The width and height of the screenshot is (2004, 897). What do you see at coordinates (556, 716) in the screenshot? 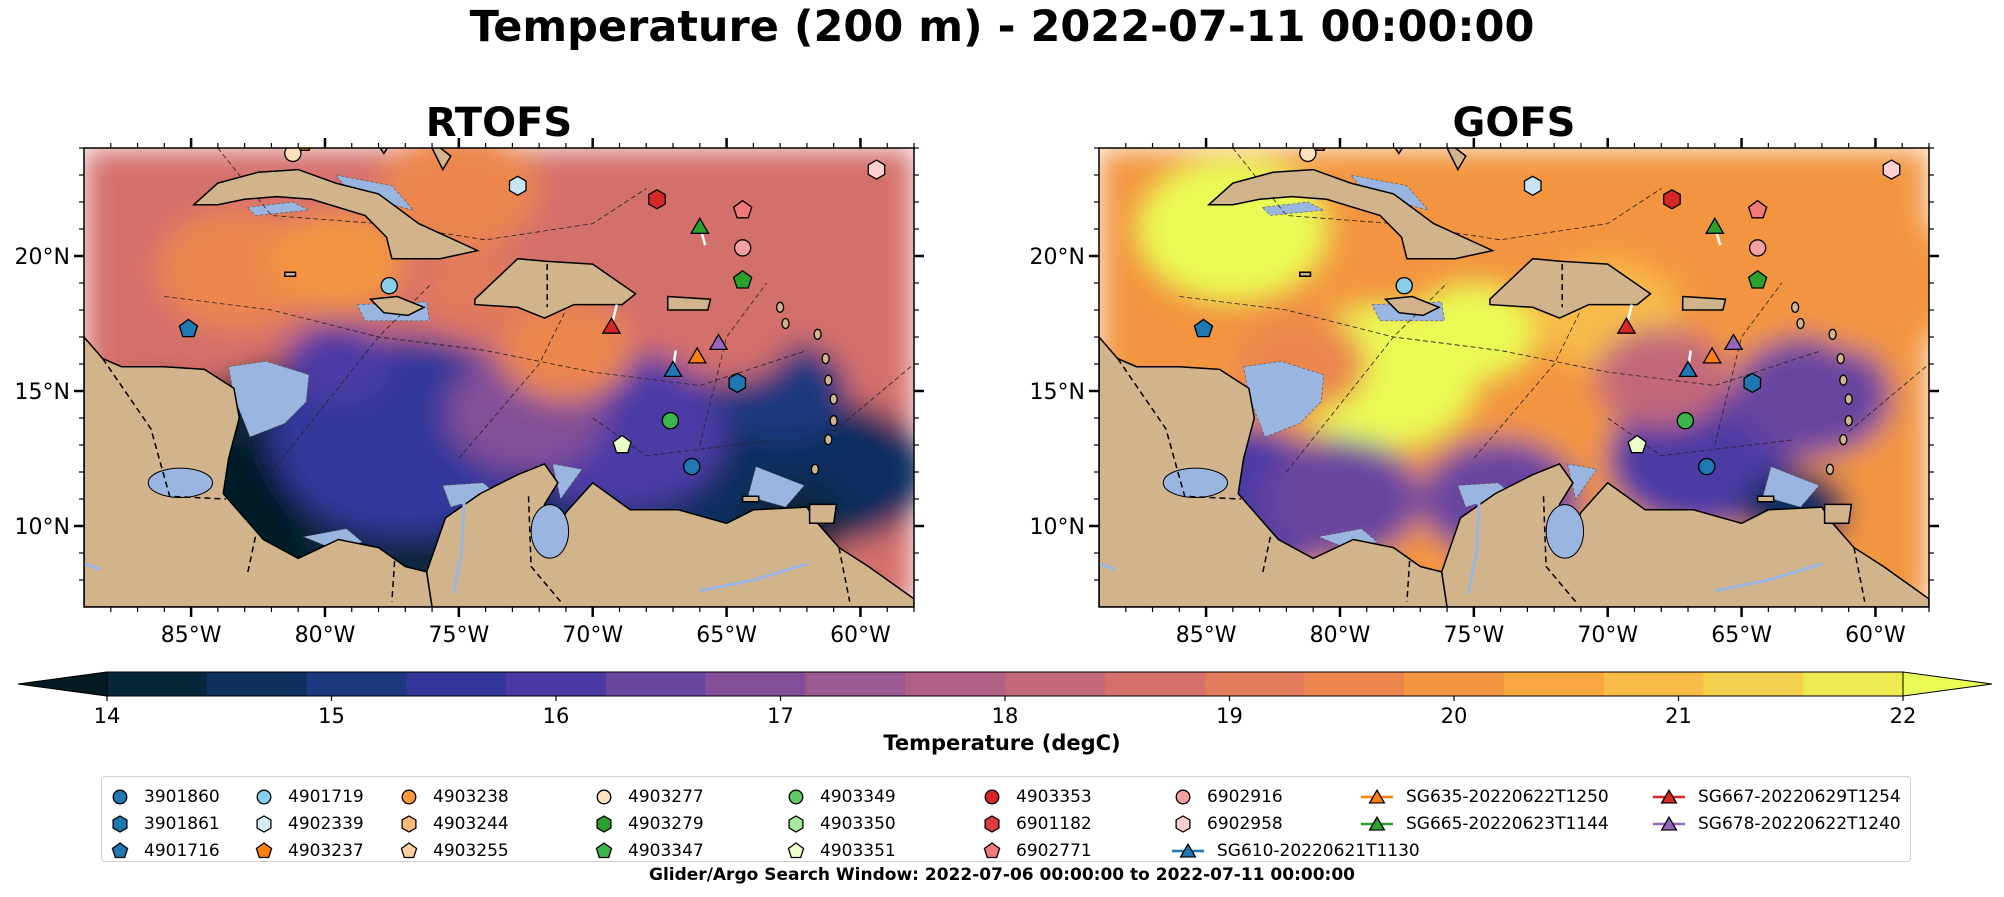
I see `colorbar-tick-label: 16` at bounding box center [556, 716].